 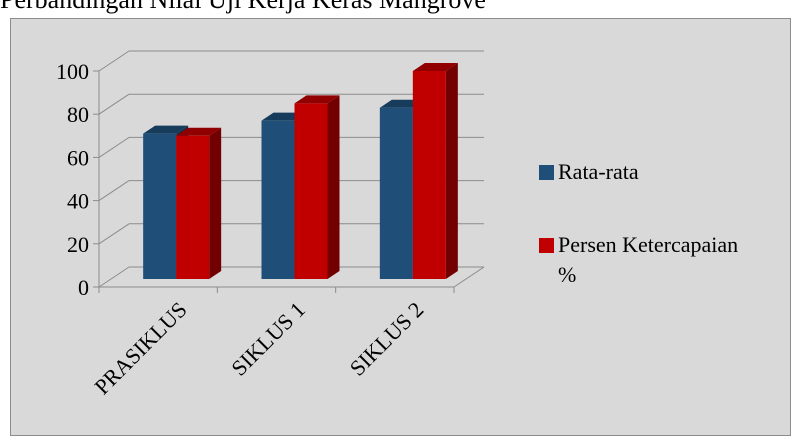 I want to click on y-tick-label: 40, so click(x=78, y=201).